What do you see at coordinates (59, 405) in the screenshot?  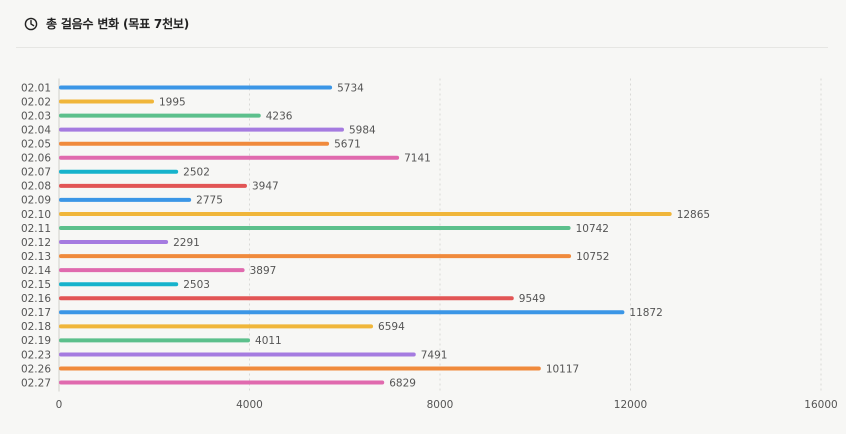 I see `x-tick-label: 0` at bounding box center [59, 405].